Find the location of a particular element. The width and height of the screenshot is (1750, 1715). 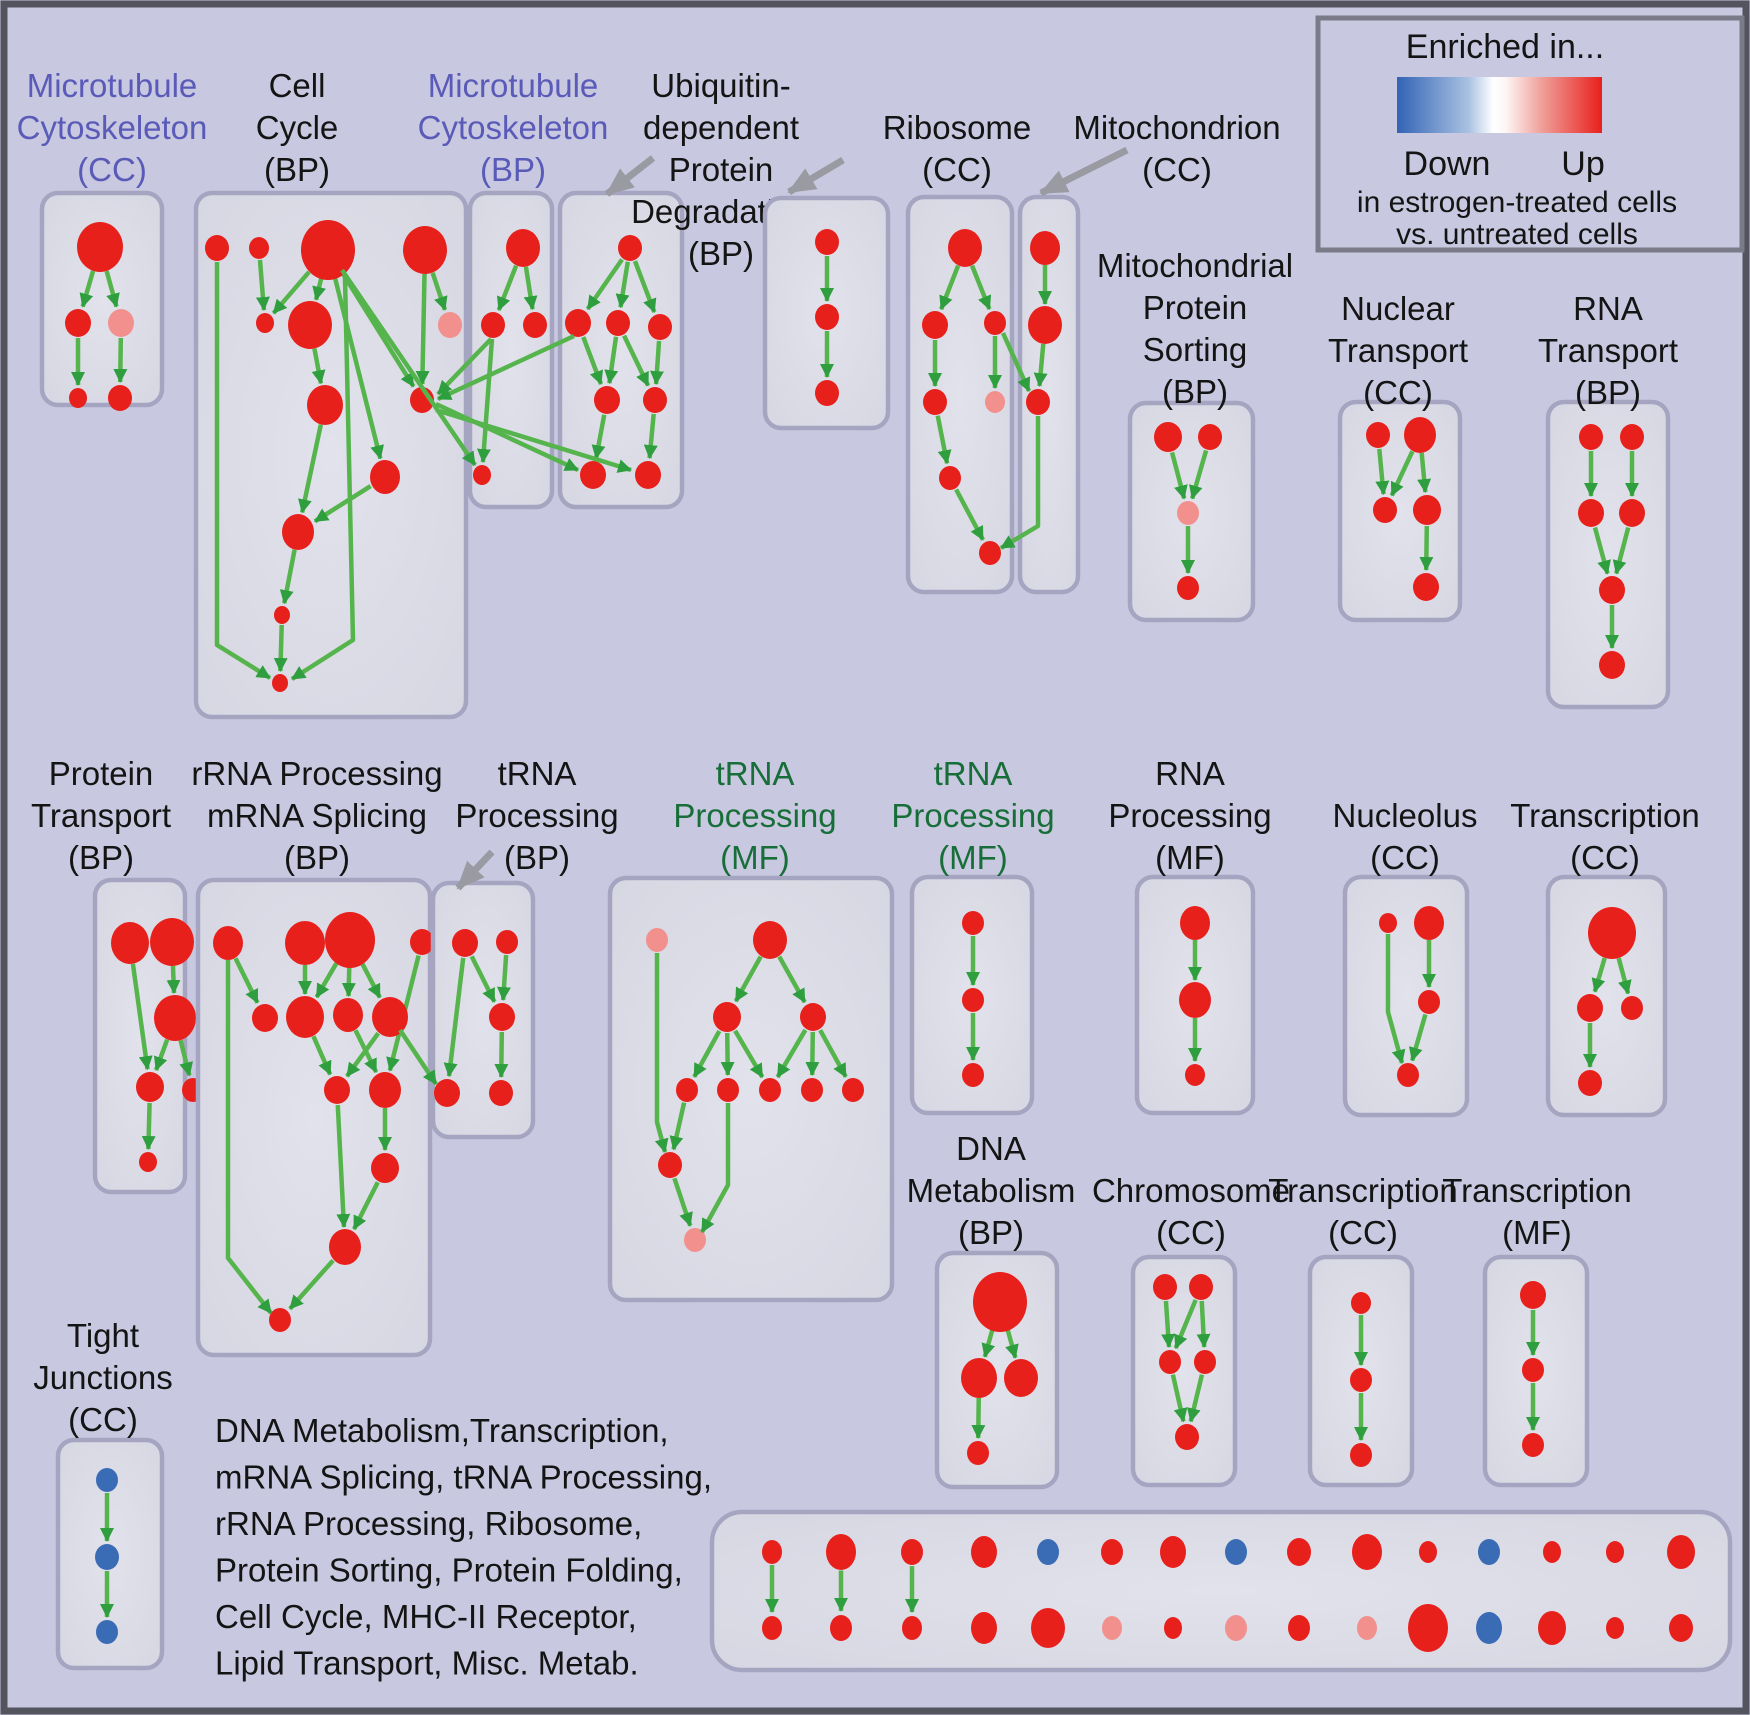

cluster-label-protein-transport-bp-line3: (BP) is located at coordinates (101, 857).